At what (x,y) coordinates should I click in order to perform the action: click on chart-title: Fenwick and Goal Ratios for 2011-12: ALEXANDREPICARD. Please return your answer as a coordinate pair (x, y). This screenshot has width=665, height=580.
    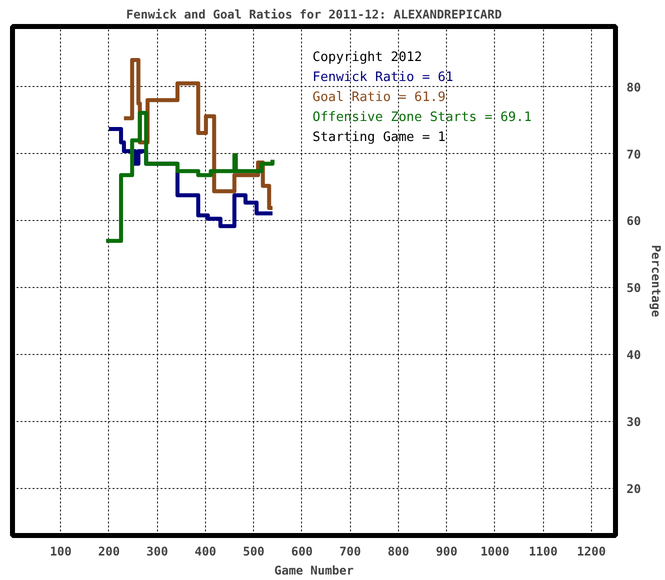
    Looking at the image, I should click on (314, 15).